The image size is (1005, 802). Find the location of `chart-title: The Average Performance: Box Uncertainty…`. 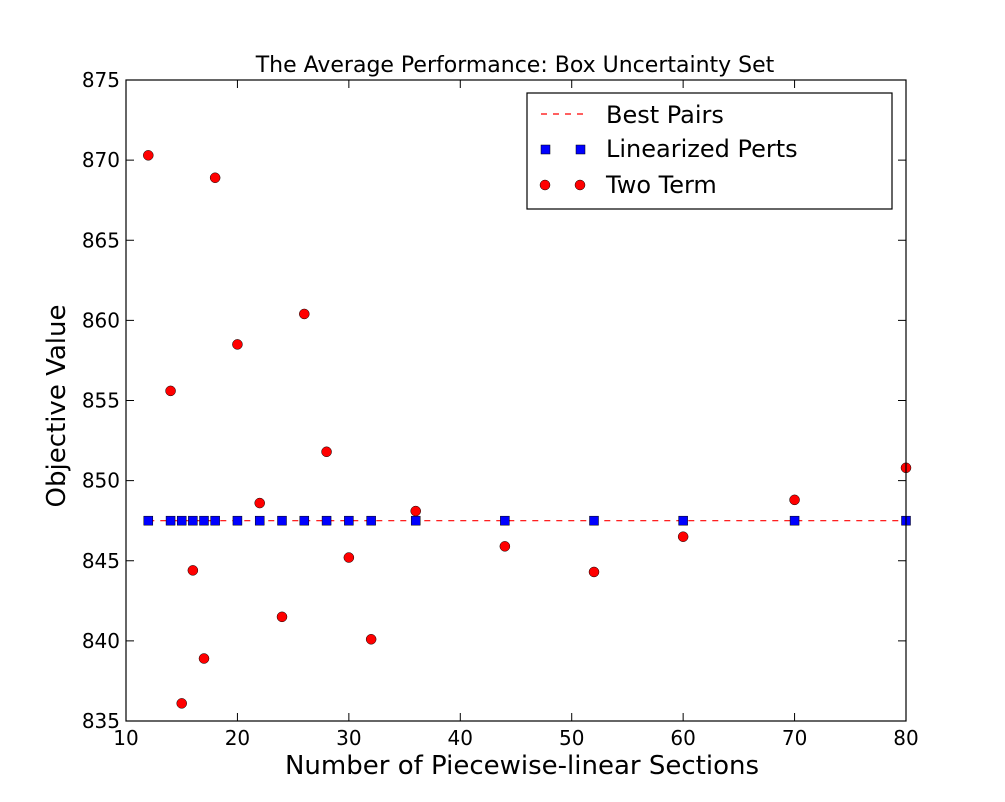

chart-title: The Average Performance: Box Uncertainty… is located at coordinates (515, 65).